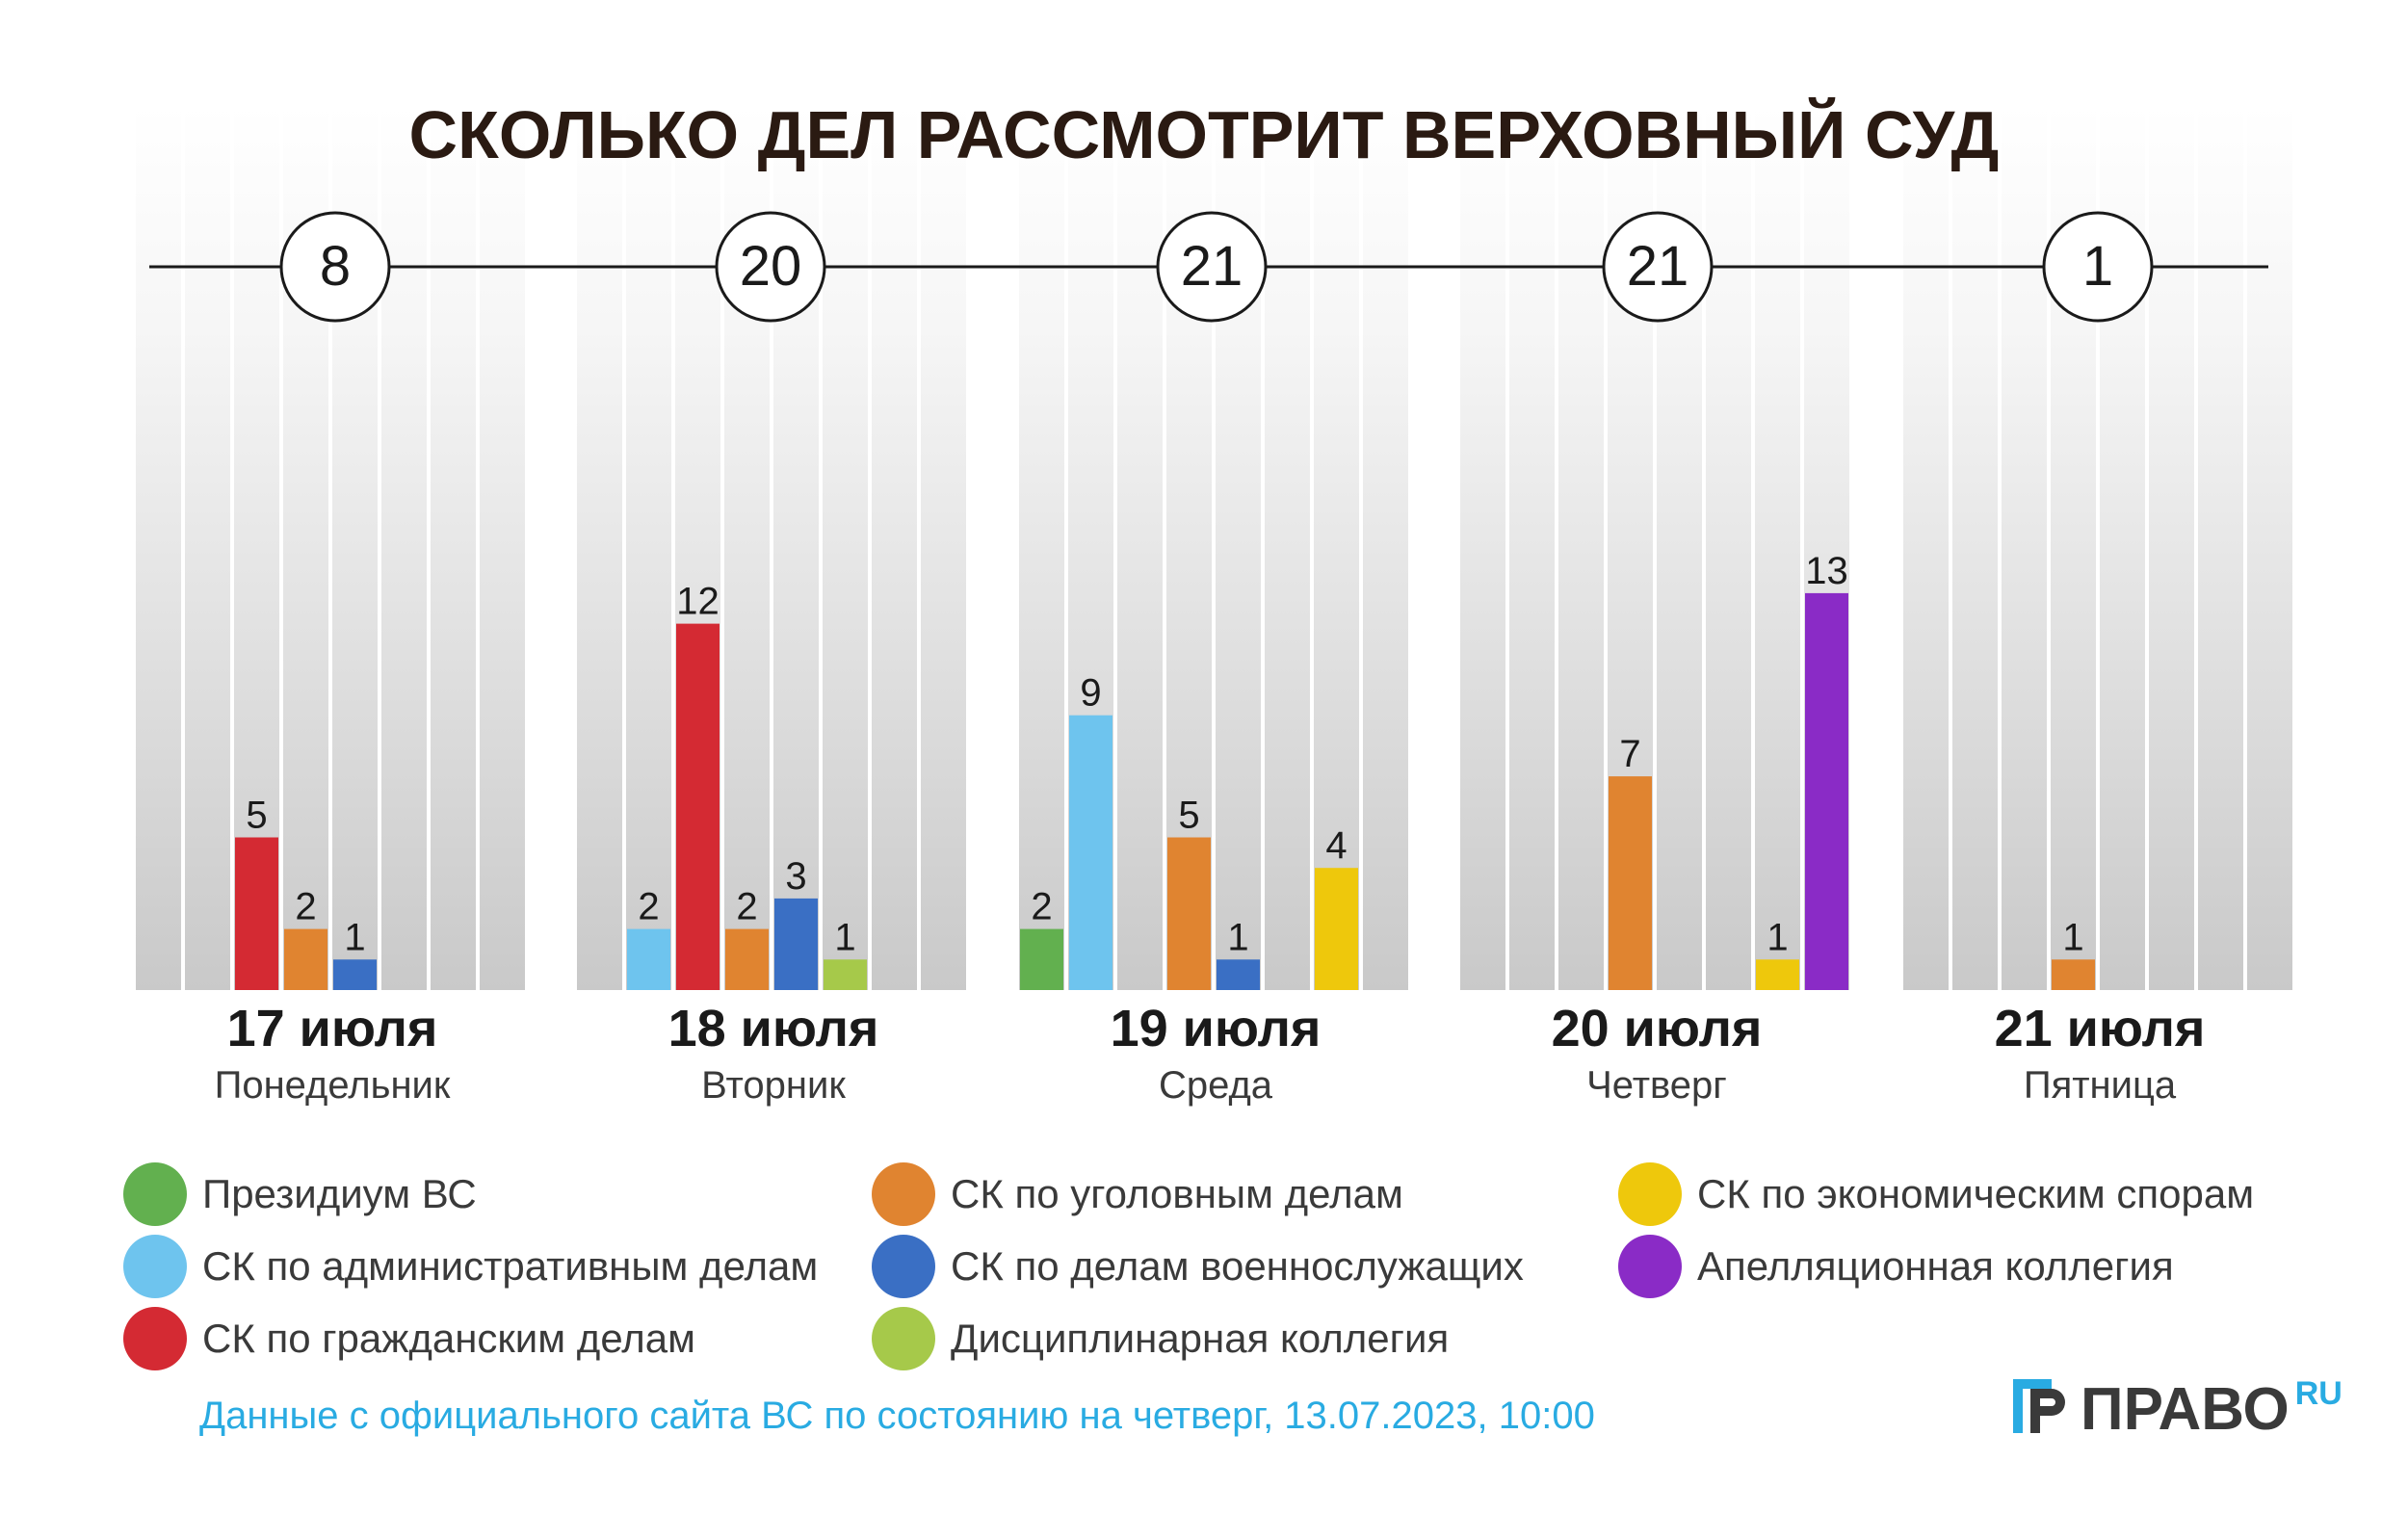 This screenshot has height=1513, width=2408. I want to click on bar-value-label: 3, so click(795, 876).